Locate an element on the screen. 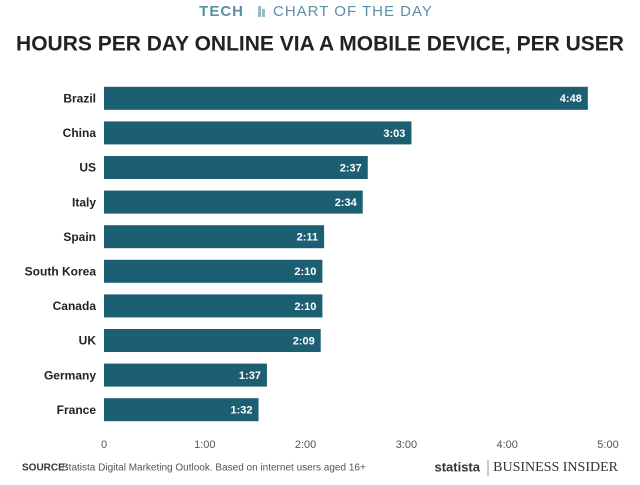 This screenshot has width=640, height=485. y-tick-label: France is located at coordinates (77, 410).